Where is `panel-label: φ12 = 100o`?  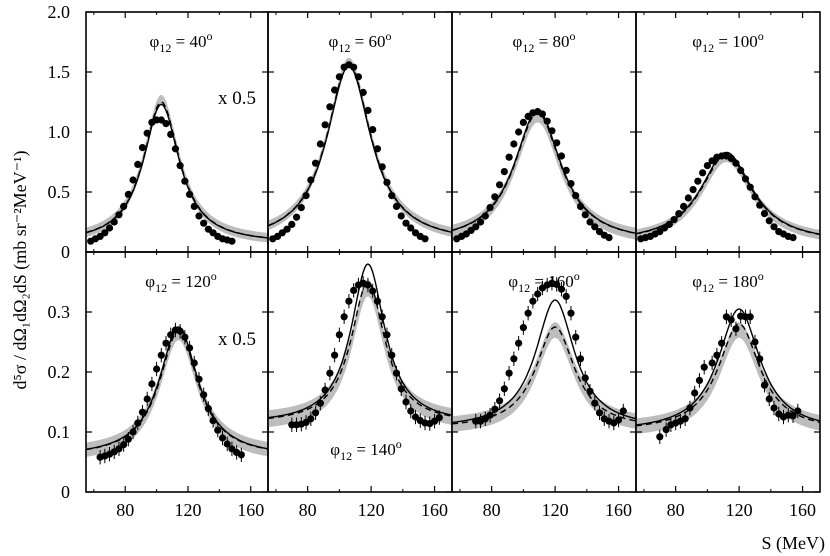 panel-label: φ12 = 100o is located at coordinates (727, 42).